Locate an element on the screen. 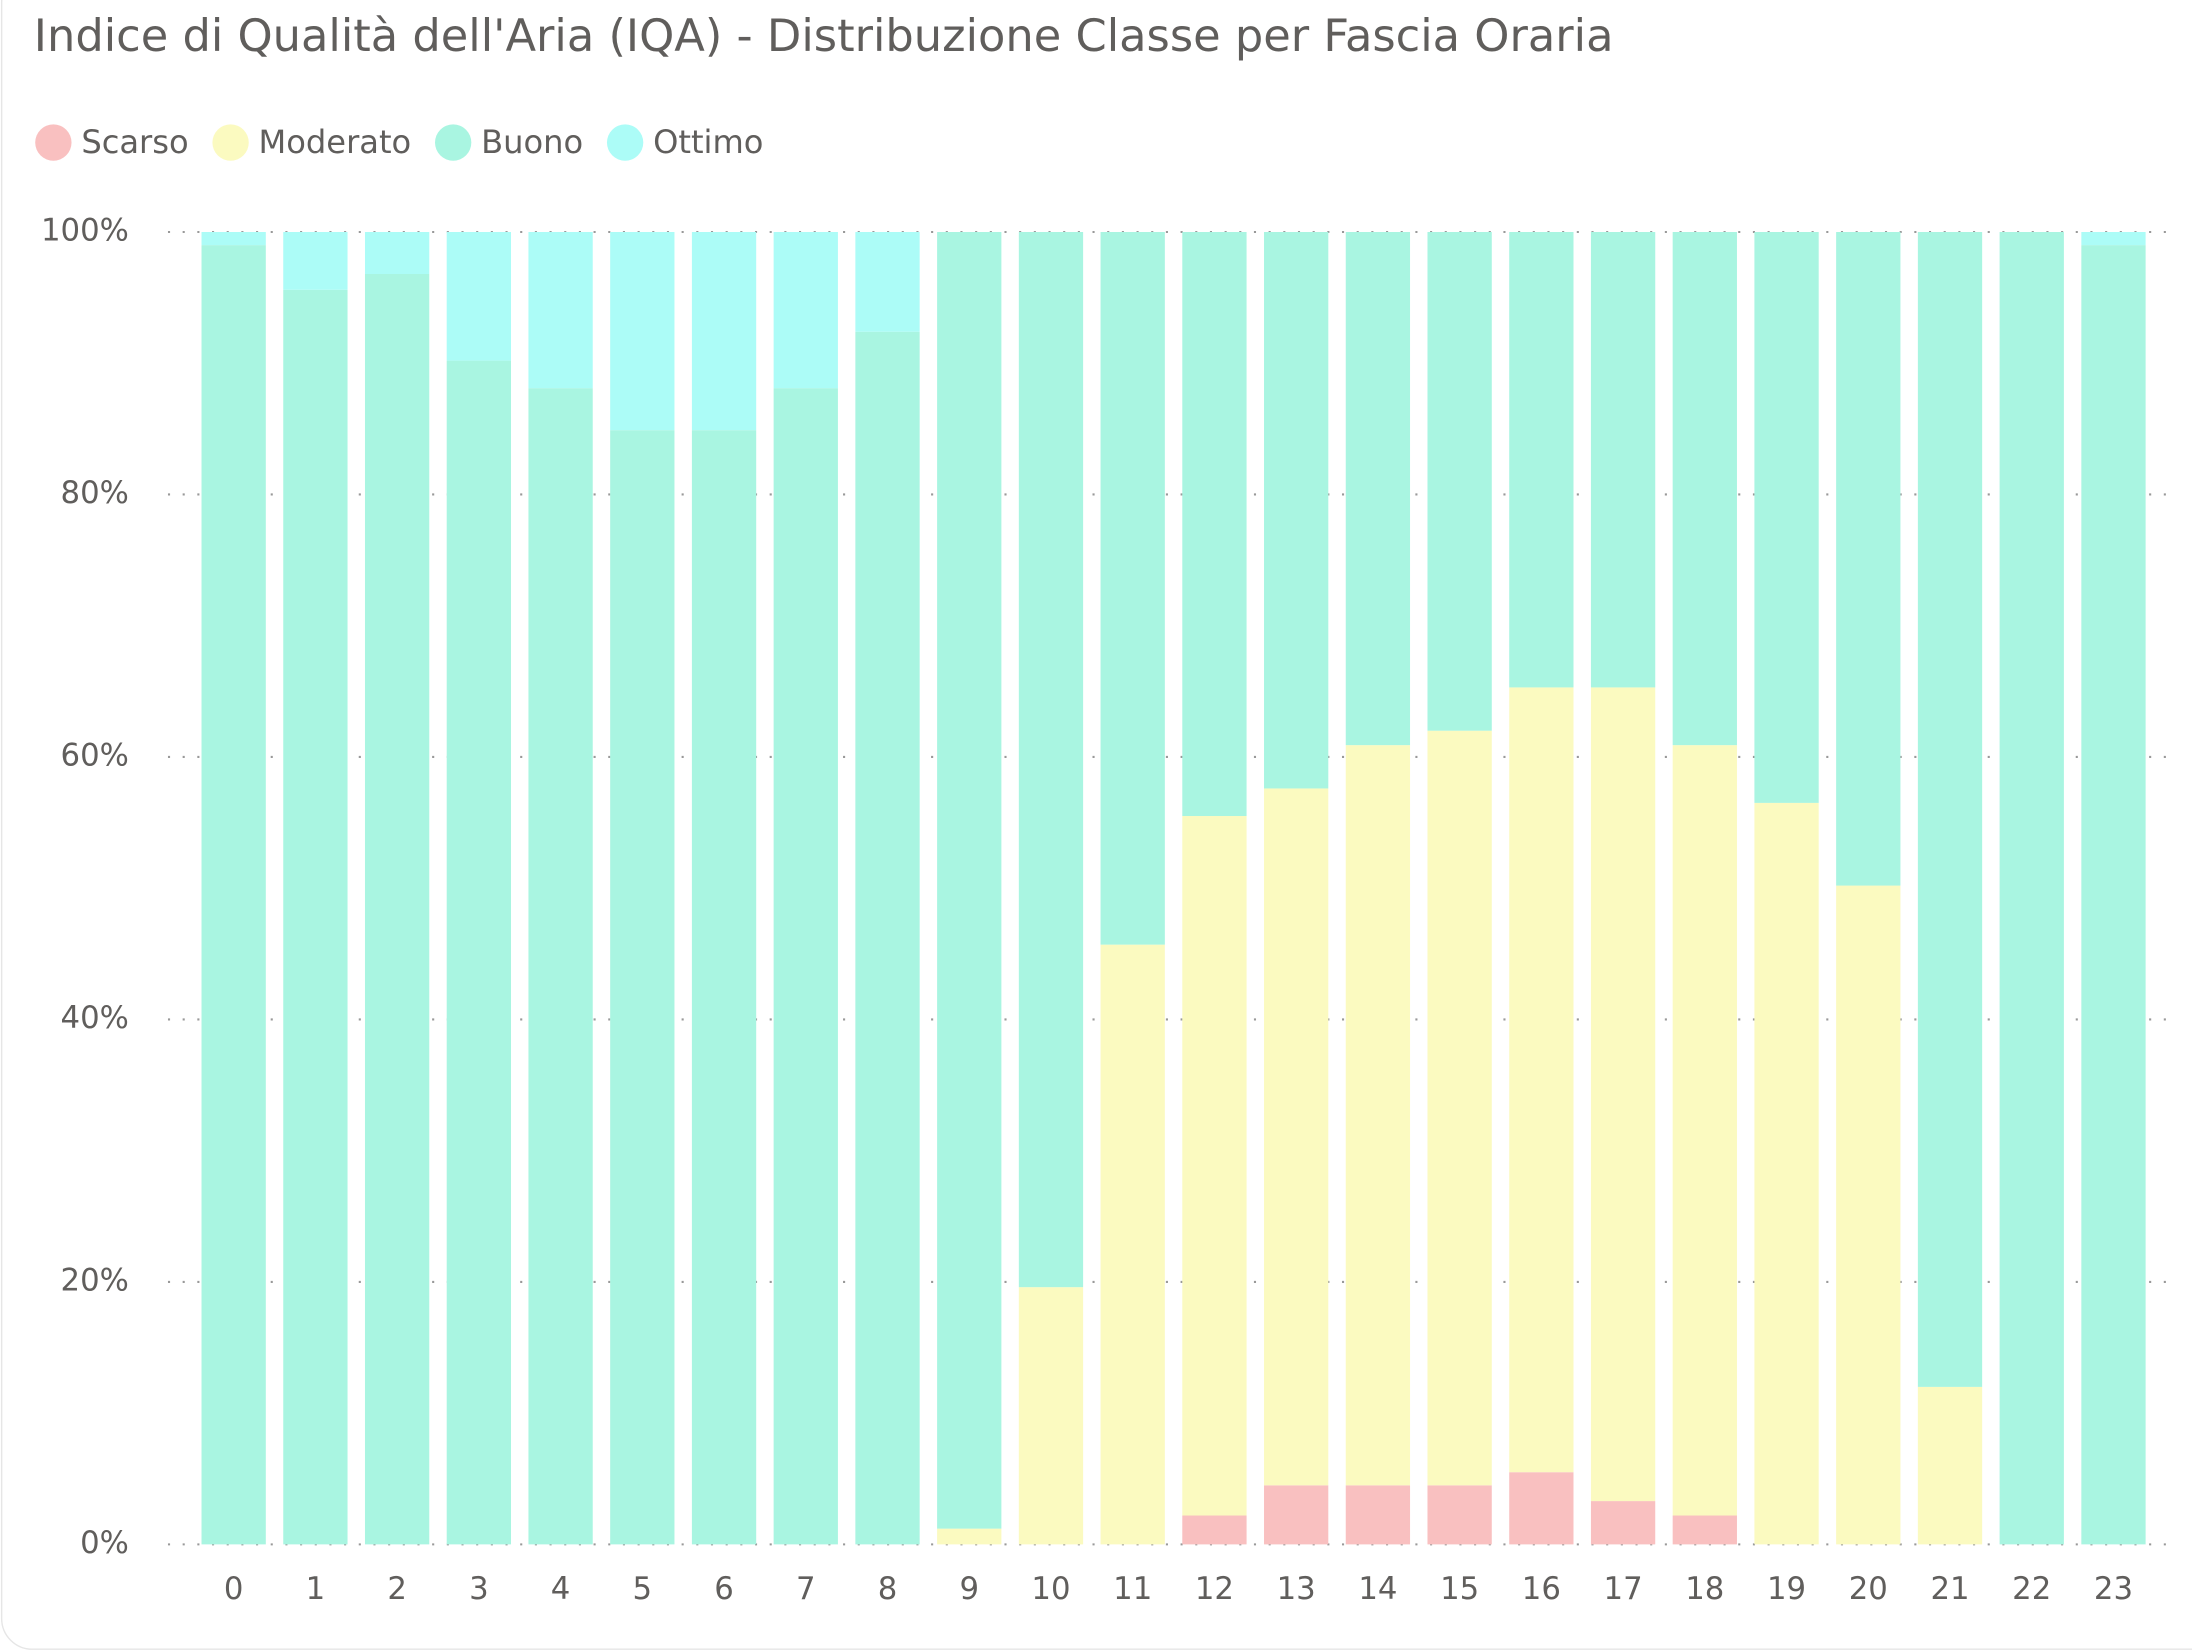  x-tick-label: 8 is located at coordinates (888, 1589).